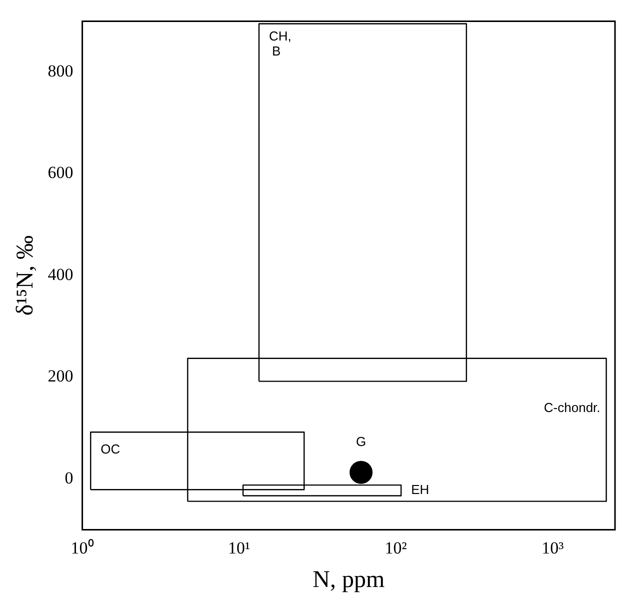 The image size is (635, 607). Describe the element at coordinates (361, 441) in the screenshot. I see `series-label: G` at that location.